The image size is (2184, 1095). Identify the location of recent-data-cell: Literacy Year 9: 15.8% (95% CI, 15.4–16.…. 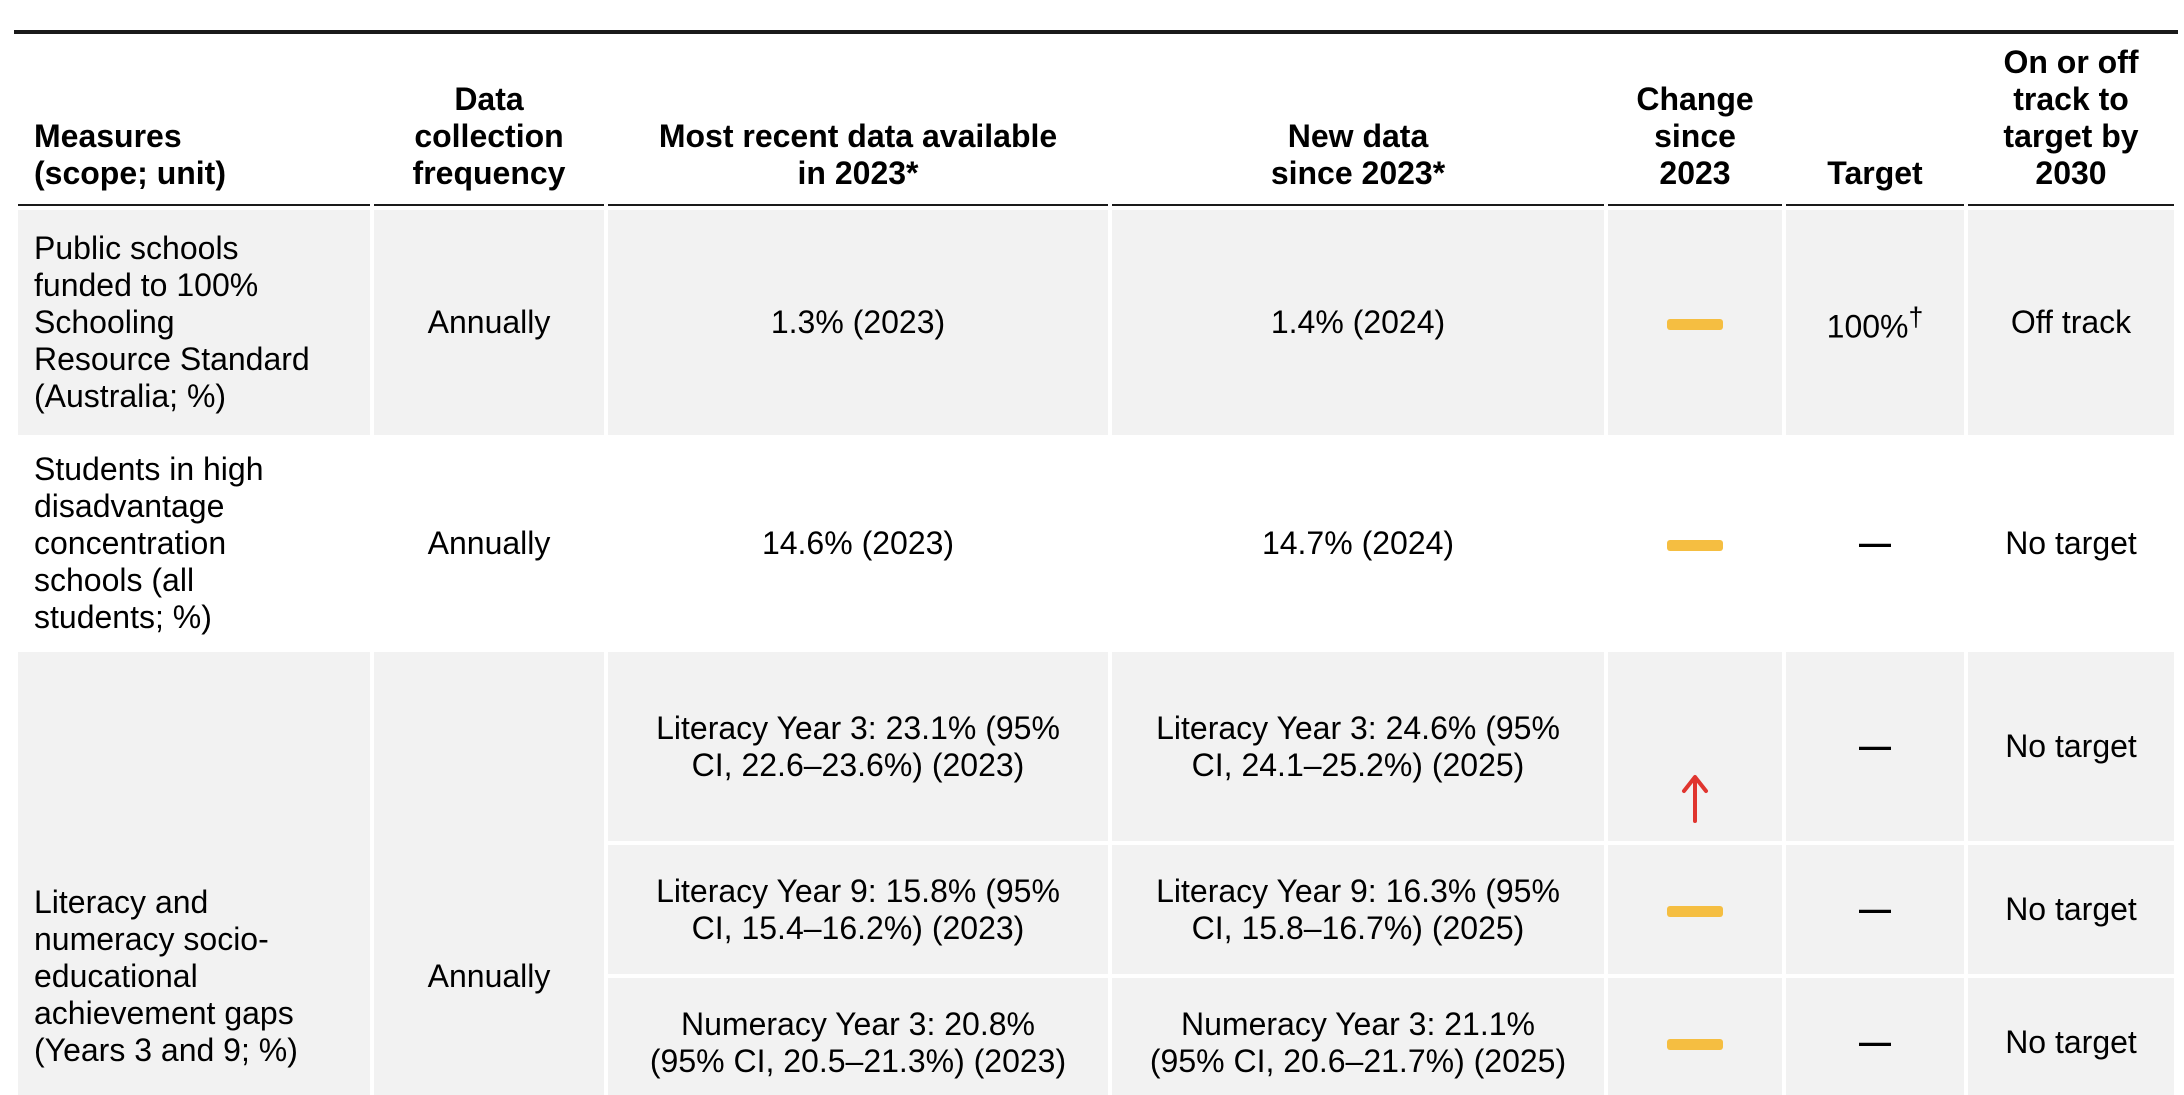
(858, 909).